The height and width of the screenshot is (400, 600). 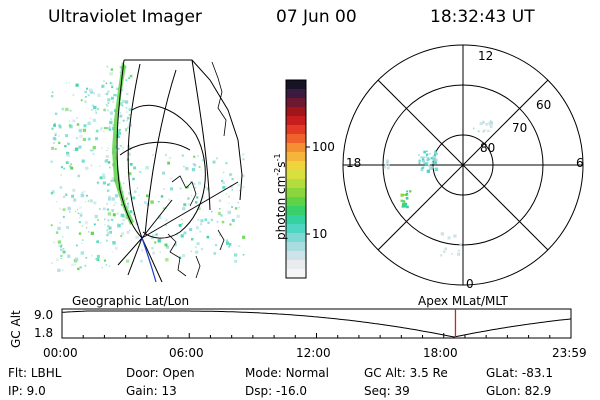 What do you see at coordinates (287, 373) in the screenshot?
I see `mode-readout: Mode: Normal` at bounding box center [287, 373].